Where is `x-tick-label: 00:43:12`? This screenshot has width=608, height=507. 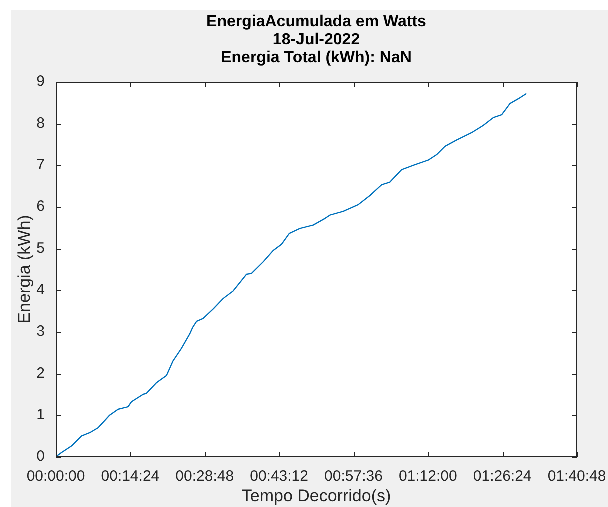
x-tick-label: 00:43:12 is located at coordinates (279, 477).